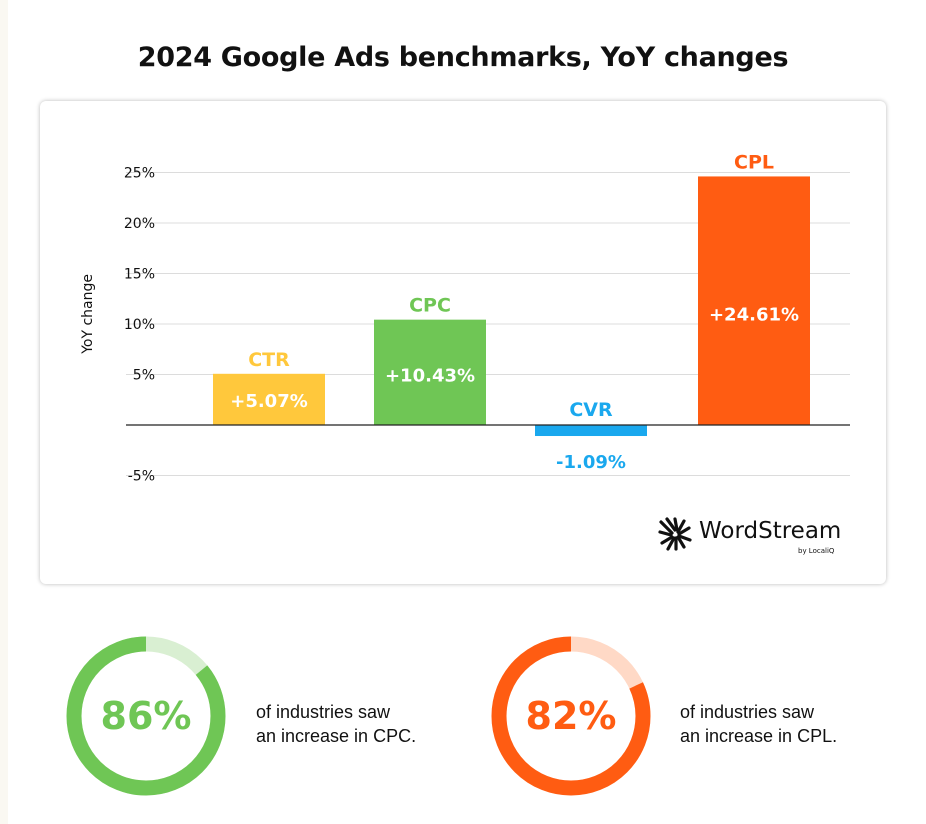 This screenshot has height=824, width=926. I want to click on bar-value-label: +5.07%, so click(269, 401).